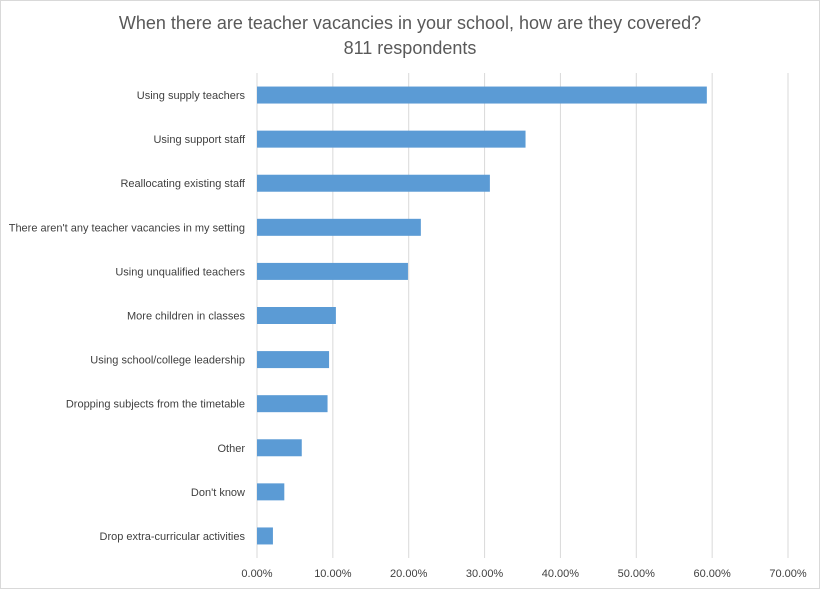 This screenshot has width=820, height=589. What do you see at coordinates (199, 140) in the screenshot?
I see `category-label: Using support staff` at bounding box center [199, 140].